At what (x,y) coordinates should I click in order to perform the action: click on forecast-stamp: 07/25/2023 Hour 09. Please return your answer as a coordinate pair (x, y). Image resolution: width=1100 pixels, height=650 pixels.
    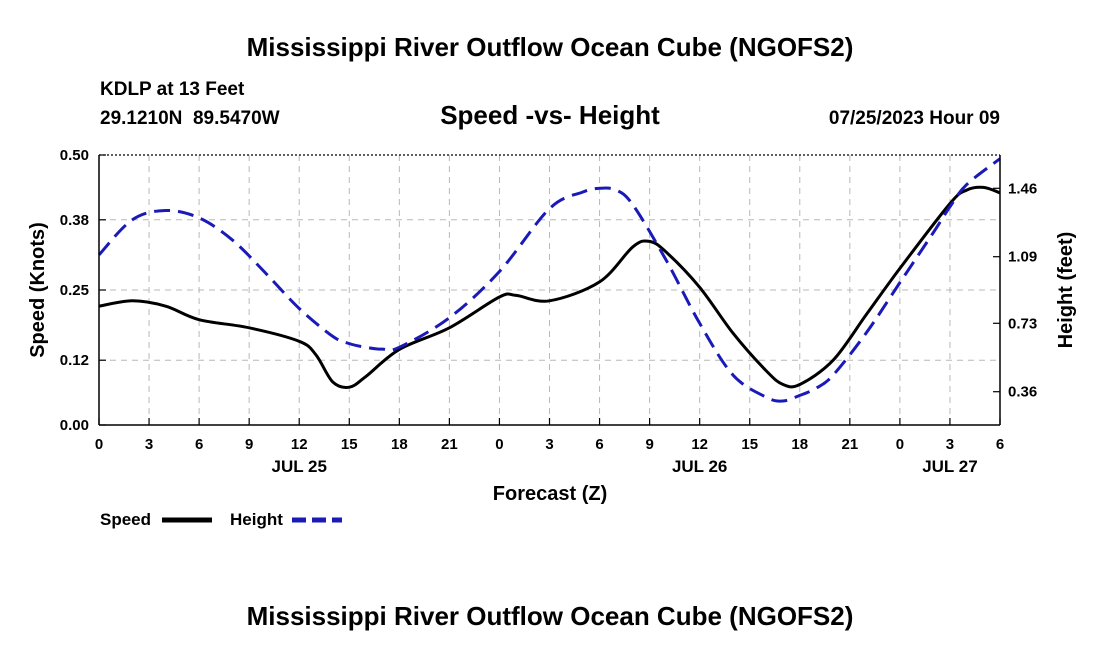
    Looking at the image, I should click on (914, 118).